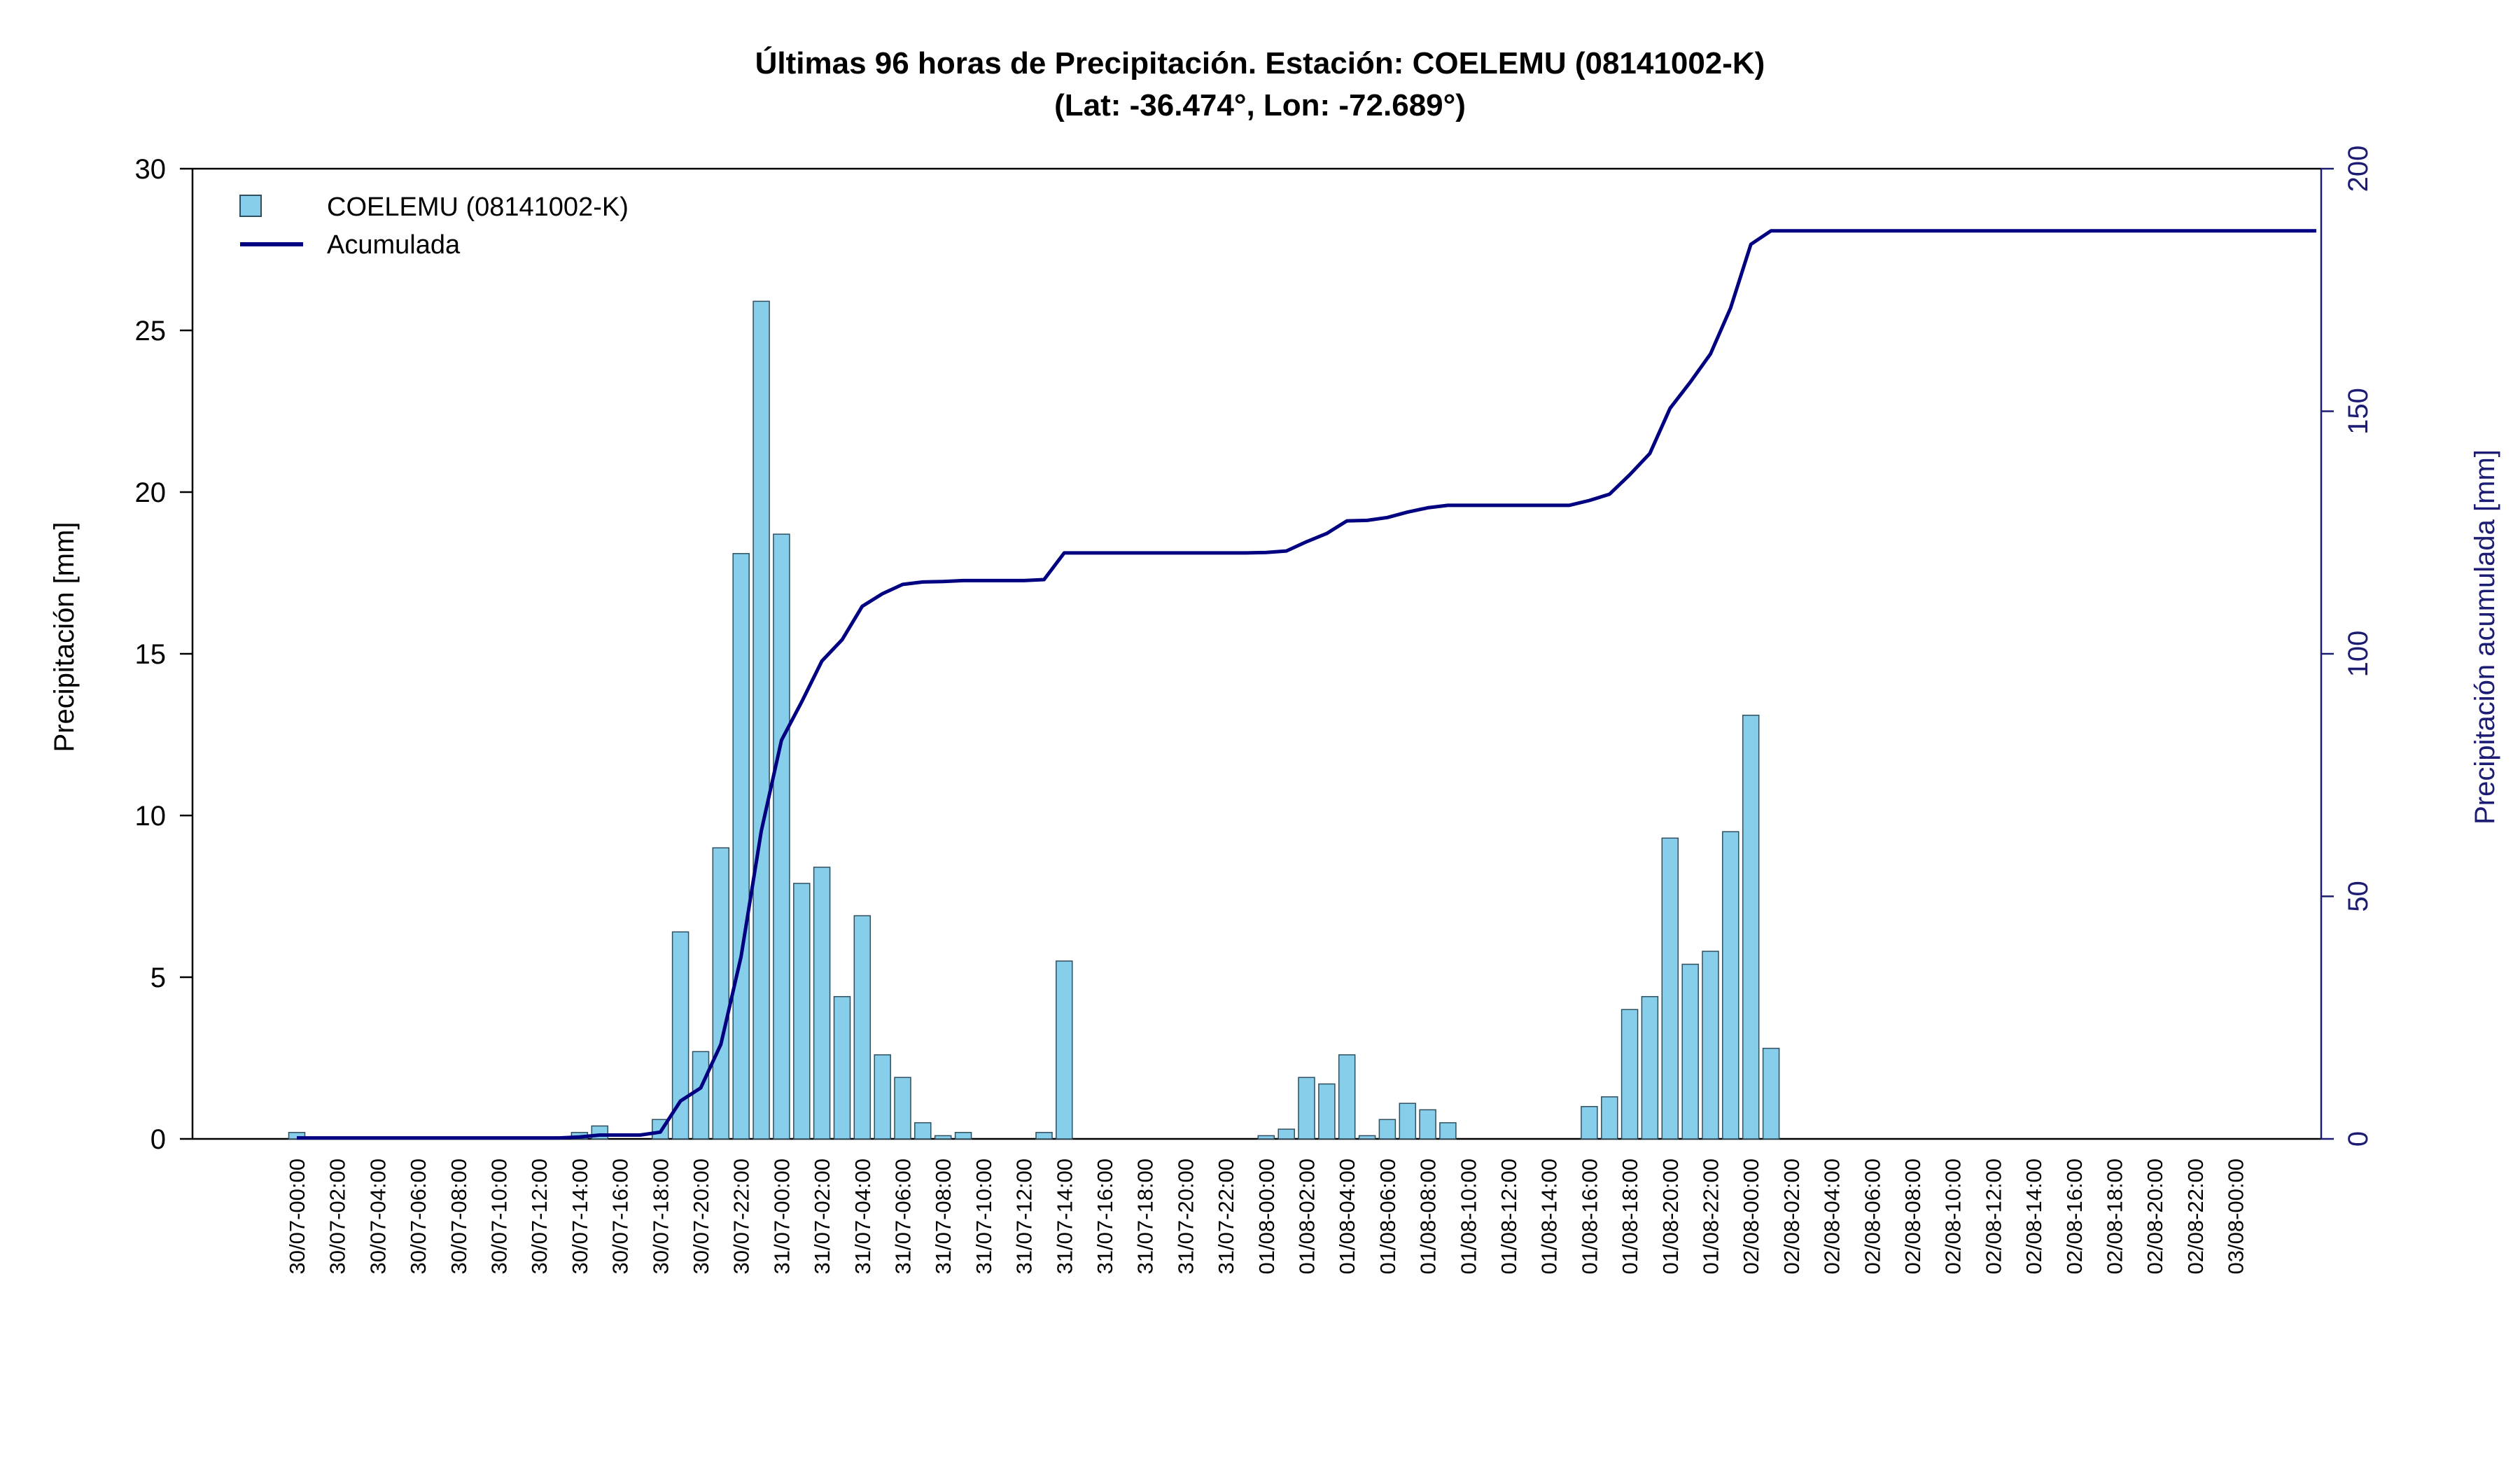  Describe the element at coordinates (297, 1216) in the screenshot. I see `x-tick-label: 30/07-00:00` at that location.